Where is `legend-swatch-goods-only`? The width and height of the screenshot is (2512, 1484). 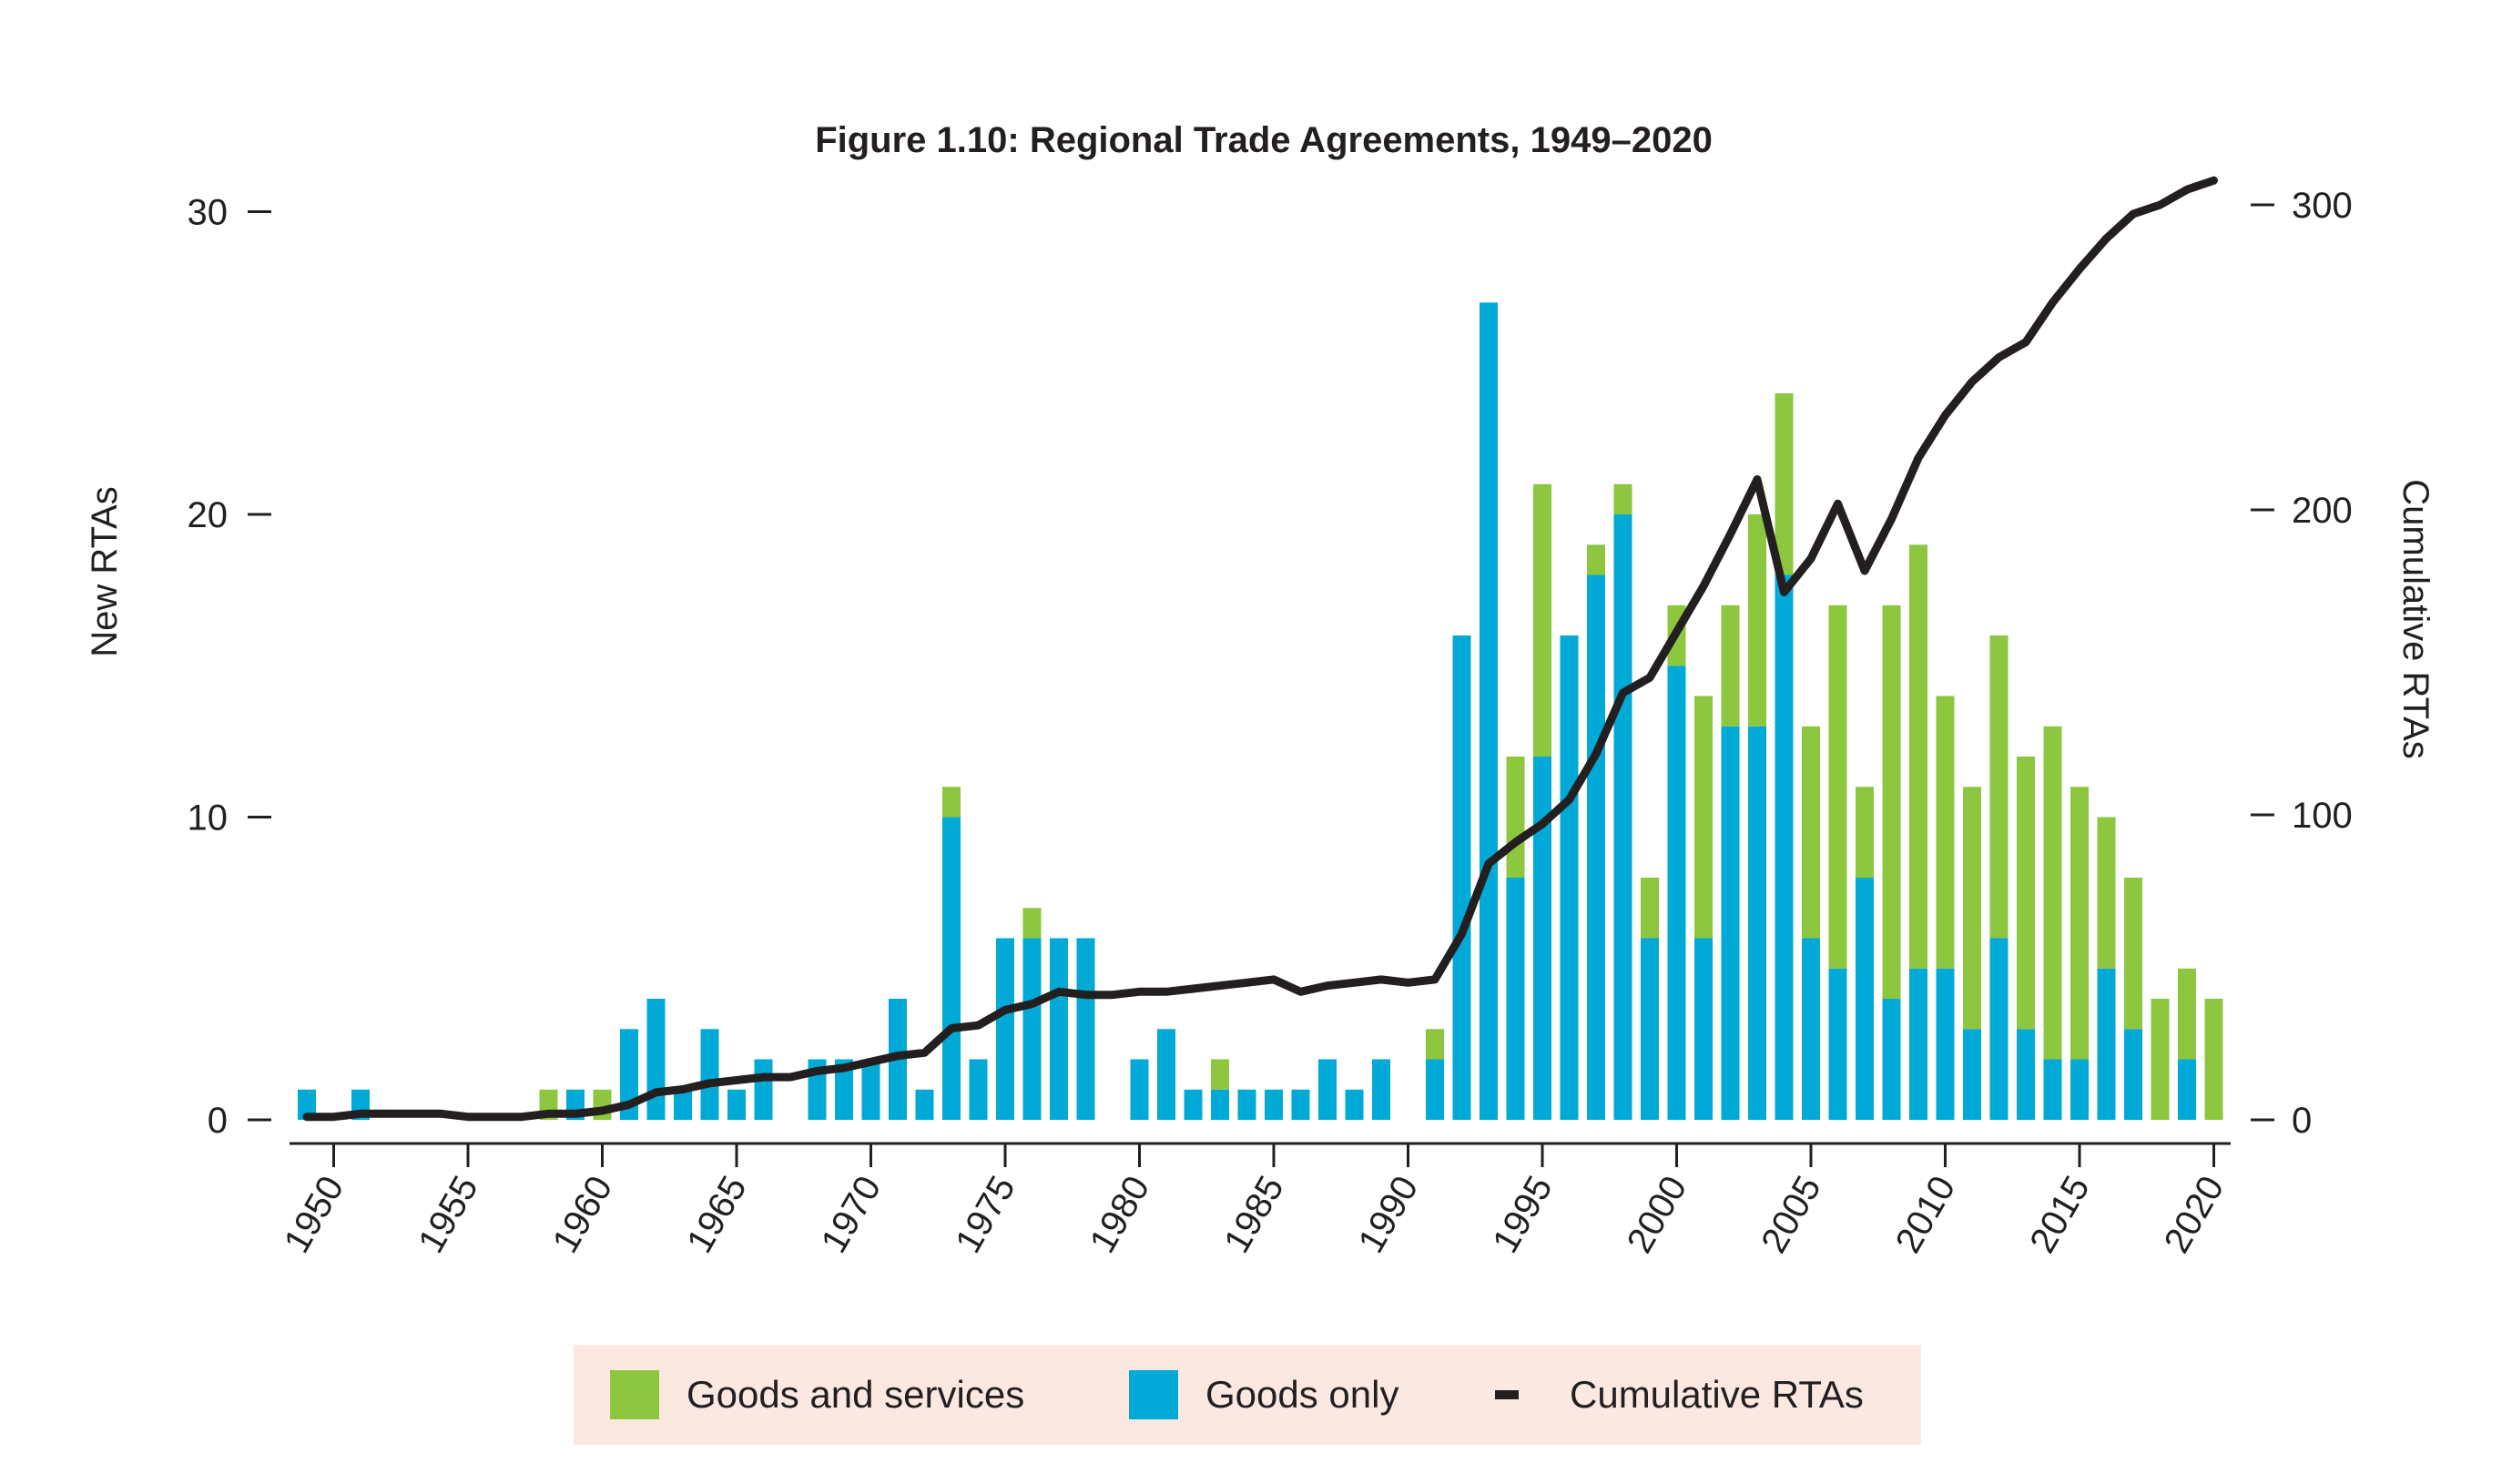 legend-swatch-goods-only is located at coordinates (1153, 1394).